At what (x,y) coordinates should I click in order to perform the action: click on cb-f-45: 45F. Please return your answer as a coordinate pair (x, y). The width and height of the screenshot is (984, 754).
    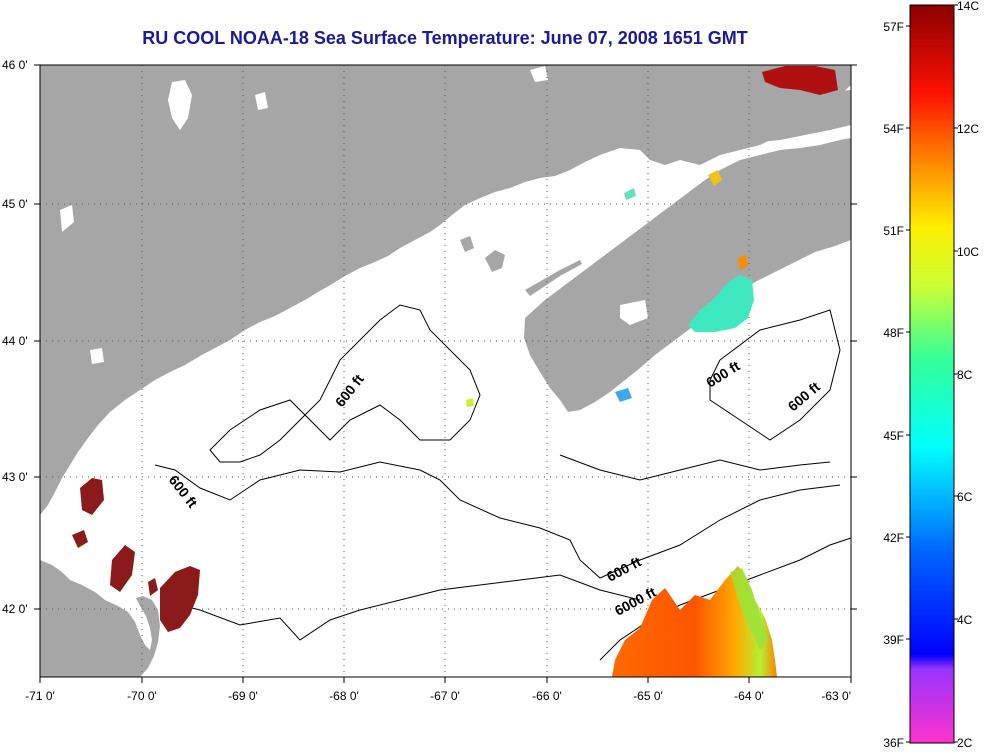
    Looking at the image, I should click on (893, 436).